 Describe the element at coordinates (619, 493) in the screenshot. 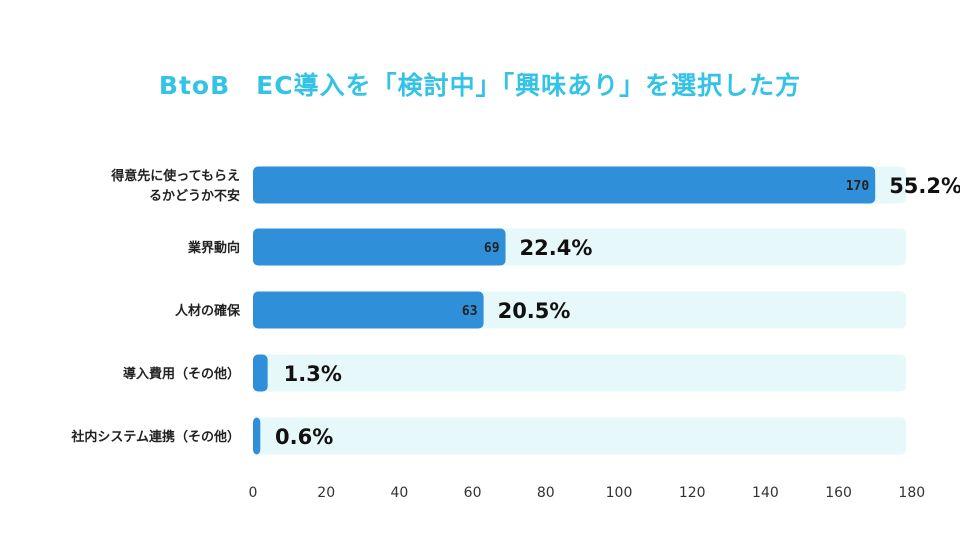

I see `x-tick-label: 100` at that location.